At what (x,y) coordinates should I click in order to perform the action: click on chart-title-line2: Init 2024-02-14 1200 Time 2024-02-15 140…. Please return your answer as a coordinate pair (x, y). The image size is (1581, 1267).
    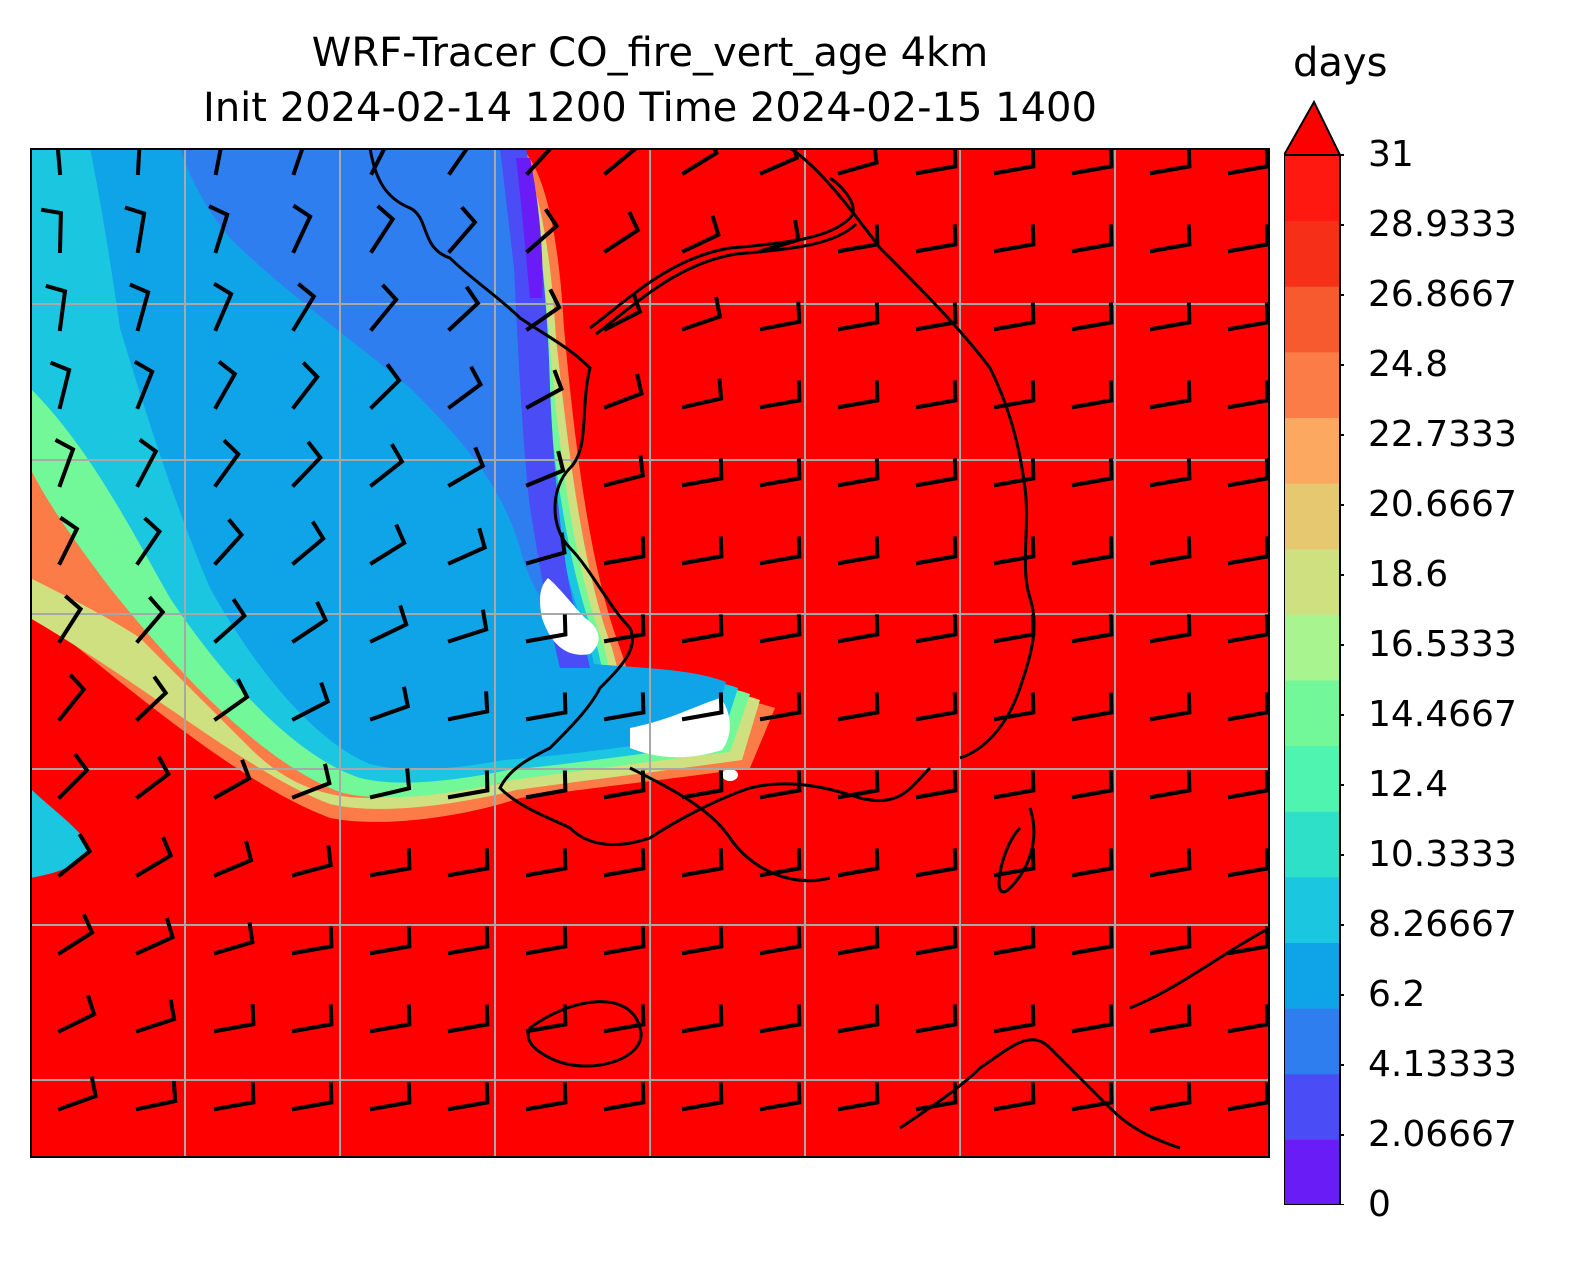
    Looking at the image, I should click on (650, 108).